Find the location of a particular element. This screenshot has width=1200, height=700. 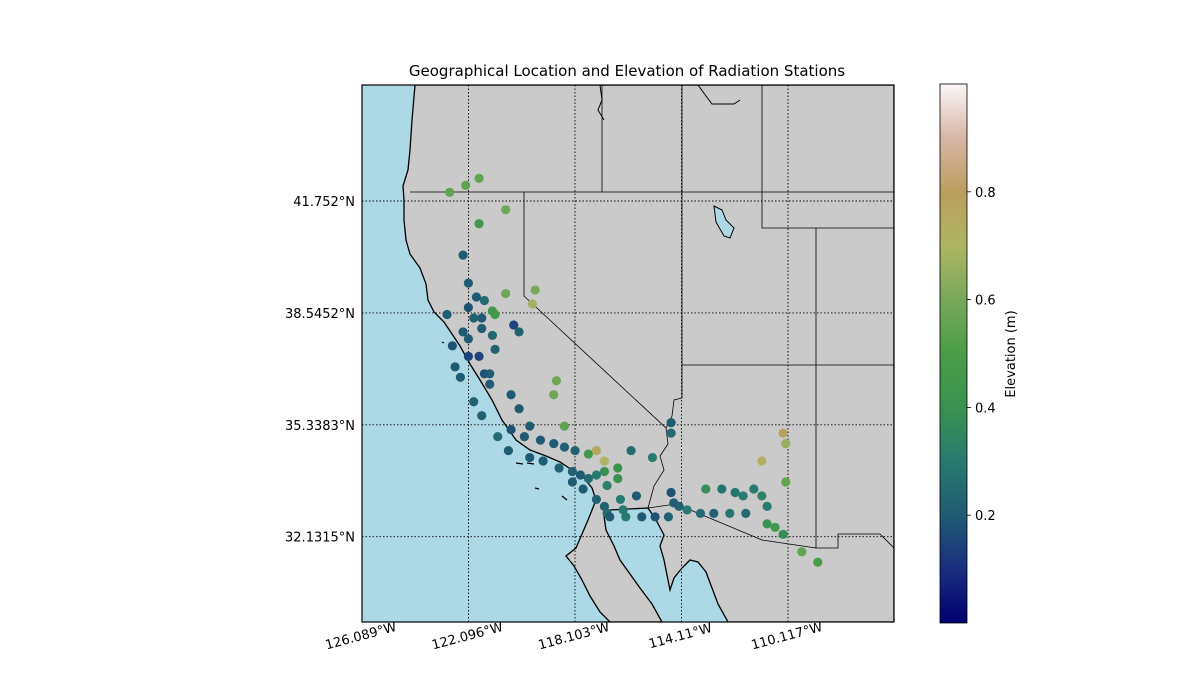

colorbar-tick-label: 0.8 is located at coordinates (985, 193).